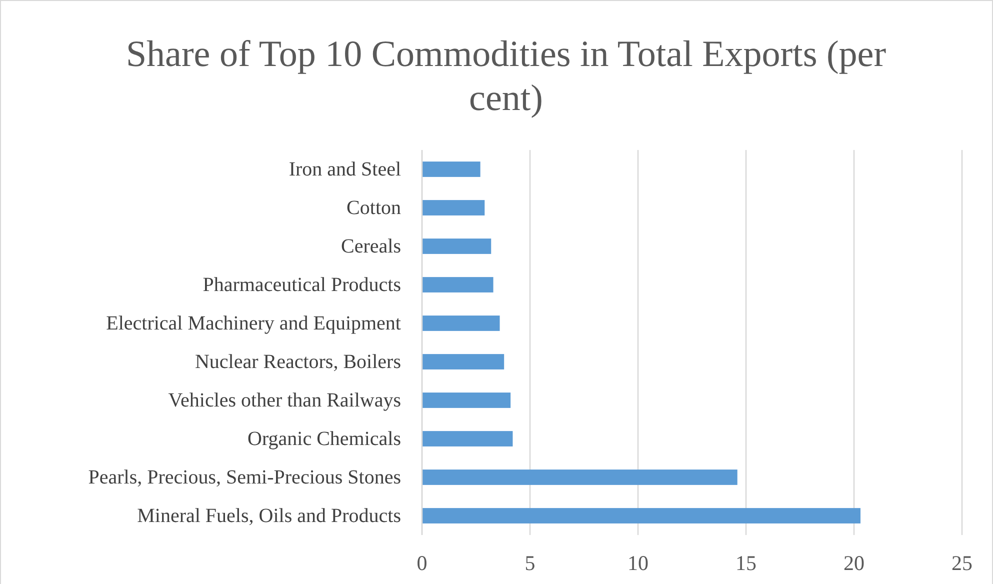  I want to click on y-tick-label: Electrical Machinery and Equipment, so click(254, 323).